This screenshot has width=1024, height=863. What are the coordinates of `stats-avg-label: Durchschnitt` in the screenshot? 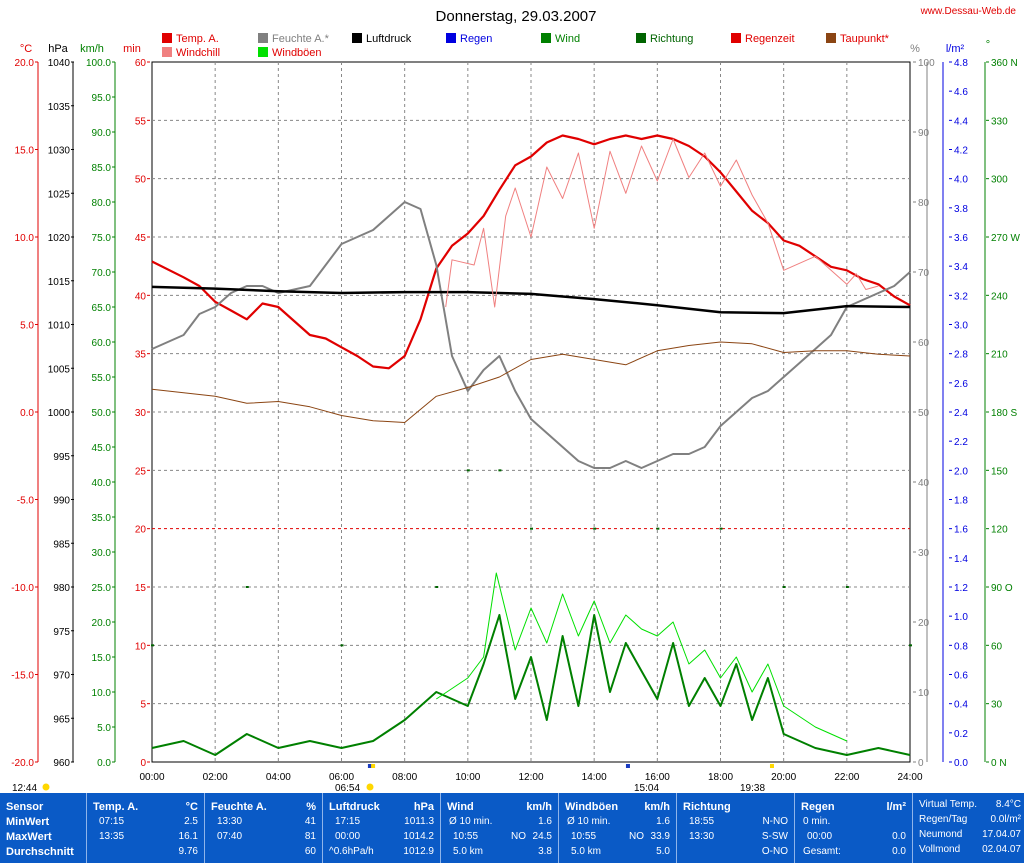 It's located at (40, 852).